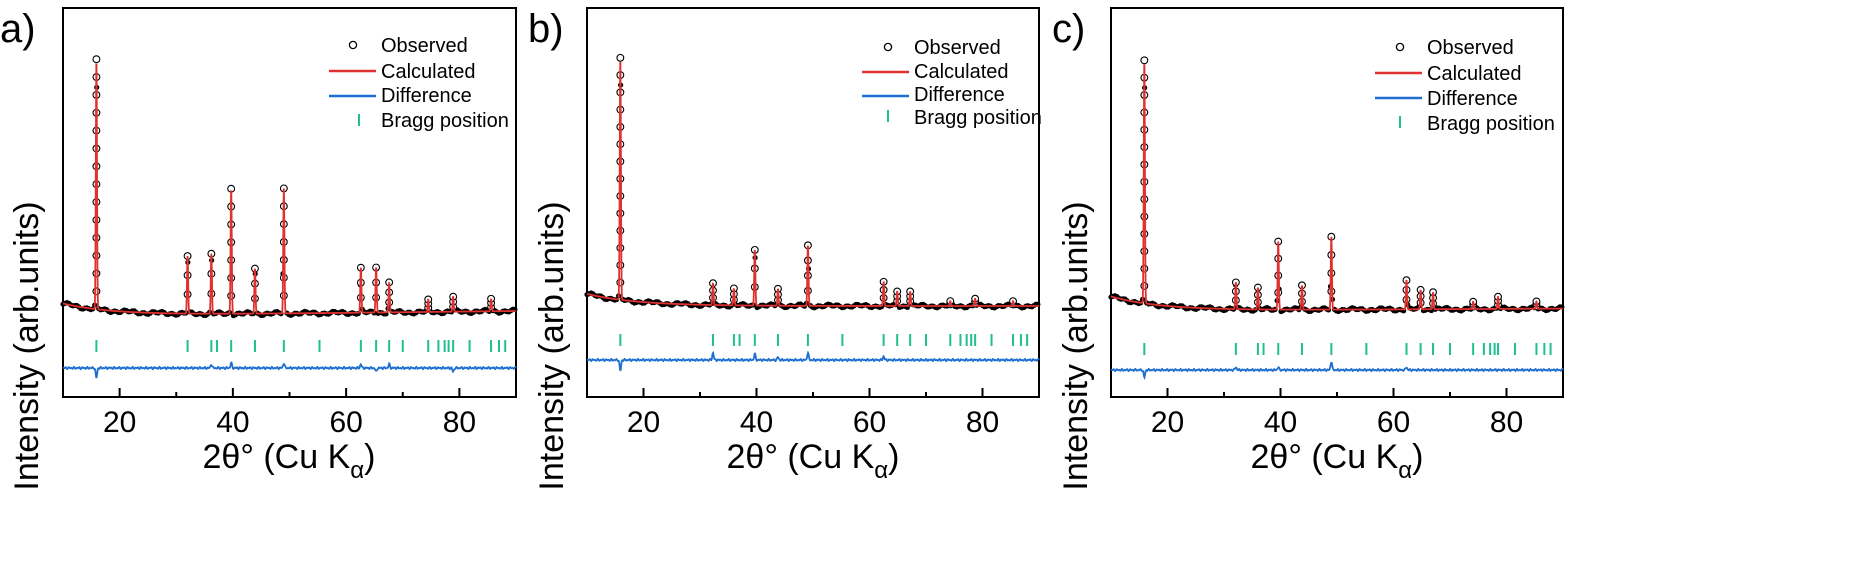 The width and height of the screenshot is (1851, 564). Describe the element at coordinates (552, 345) in the screenshot. I see `panel-b-ylabel: Intensity (arb.units)` at that location.